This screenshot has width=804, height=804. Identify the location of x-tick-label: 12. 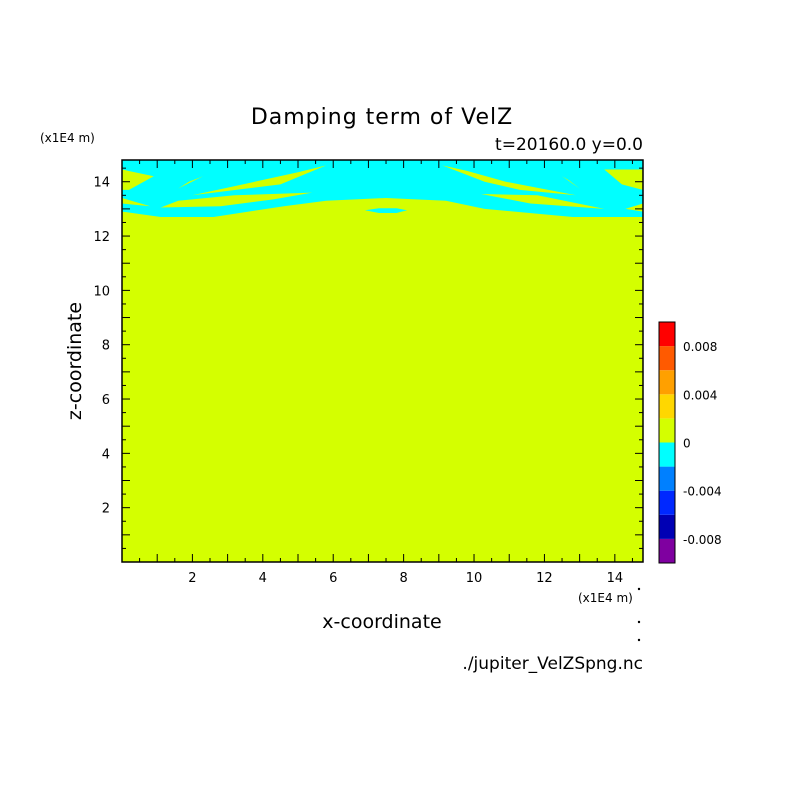
(544, 578).